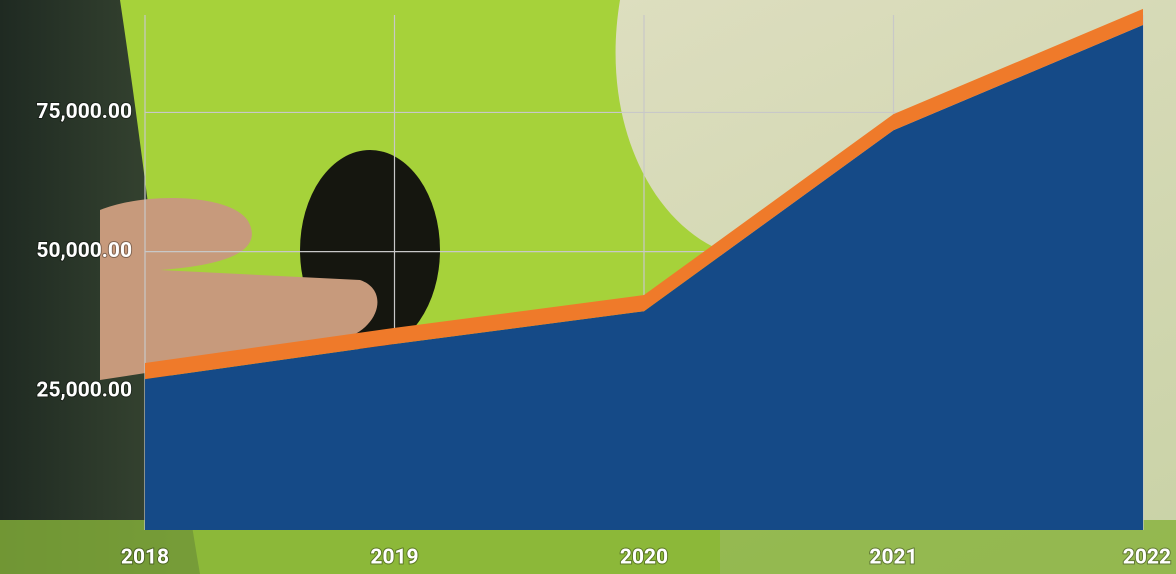  What do you see at coordinates (1147, 558) in the screenshot?
I see `x-tick-label: 2022` at bounding box center [1147, 558].